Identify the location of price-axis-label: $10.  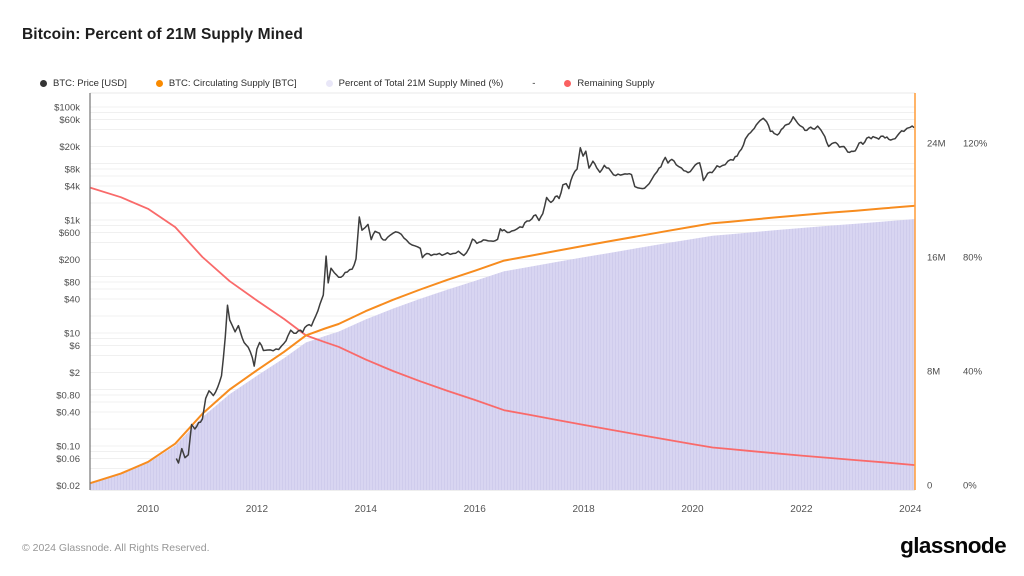
(72, 334).